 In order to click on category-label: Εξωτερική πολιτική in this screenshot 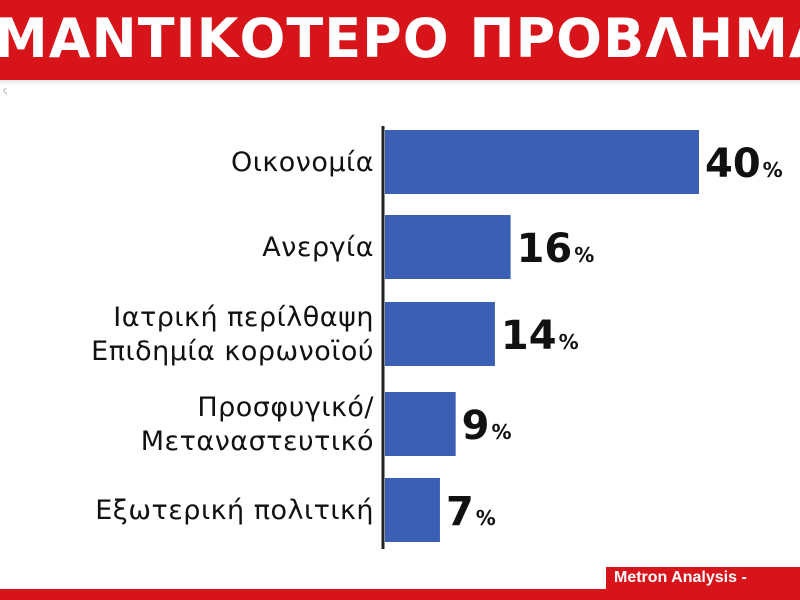, I will do `click(234, 510)`.